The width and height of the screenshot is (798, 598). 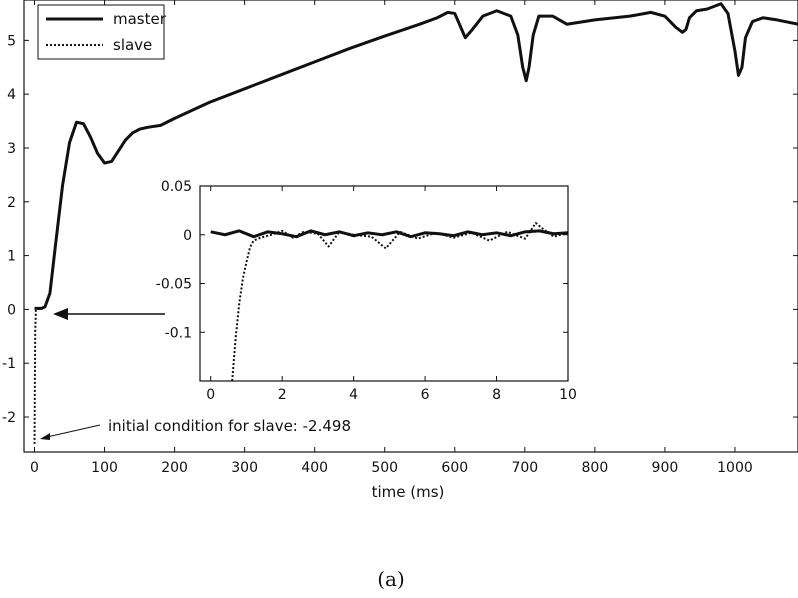 What do you see at coordinates (140, 19) in the screenshot?
I see `legend-master-label: master` at bounding box center [140, 19].